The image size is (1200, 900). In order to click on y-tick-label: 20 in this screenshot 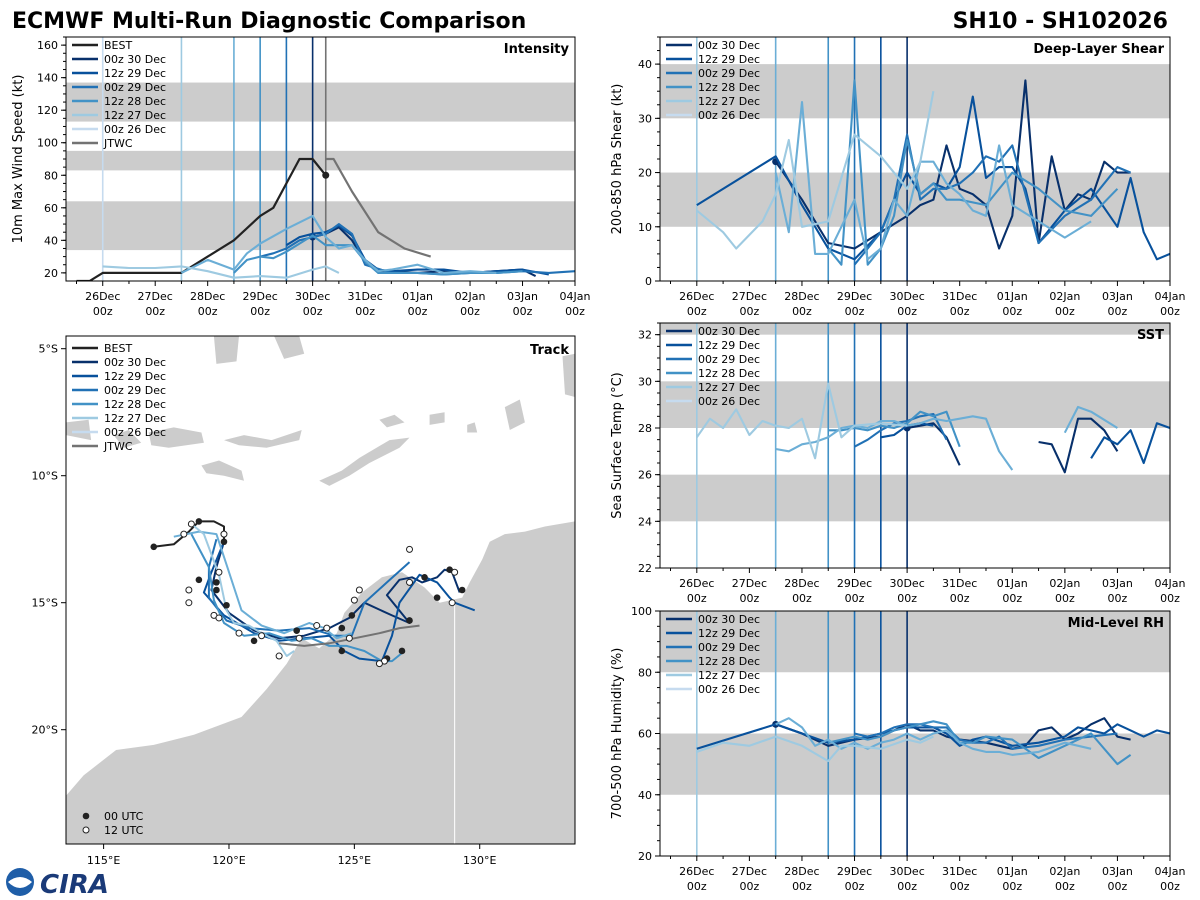, I will do `click(645, 856)`.